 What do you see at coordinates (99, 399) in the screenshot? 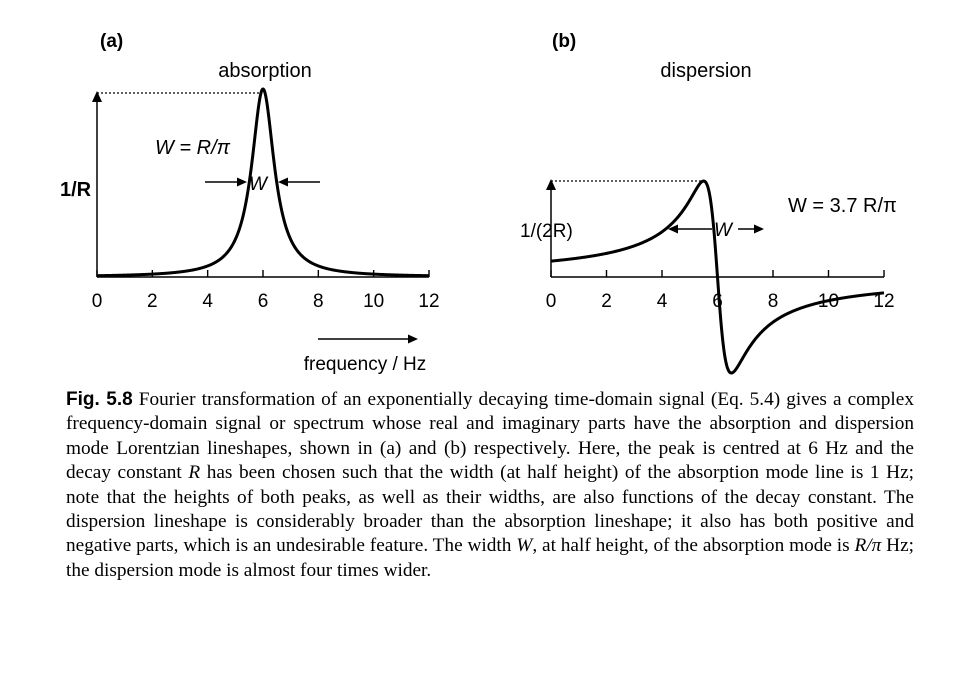
I see `caption-label: Fig. 5.8` at bounding box center [99, 399].